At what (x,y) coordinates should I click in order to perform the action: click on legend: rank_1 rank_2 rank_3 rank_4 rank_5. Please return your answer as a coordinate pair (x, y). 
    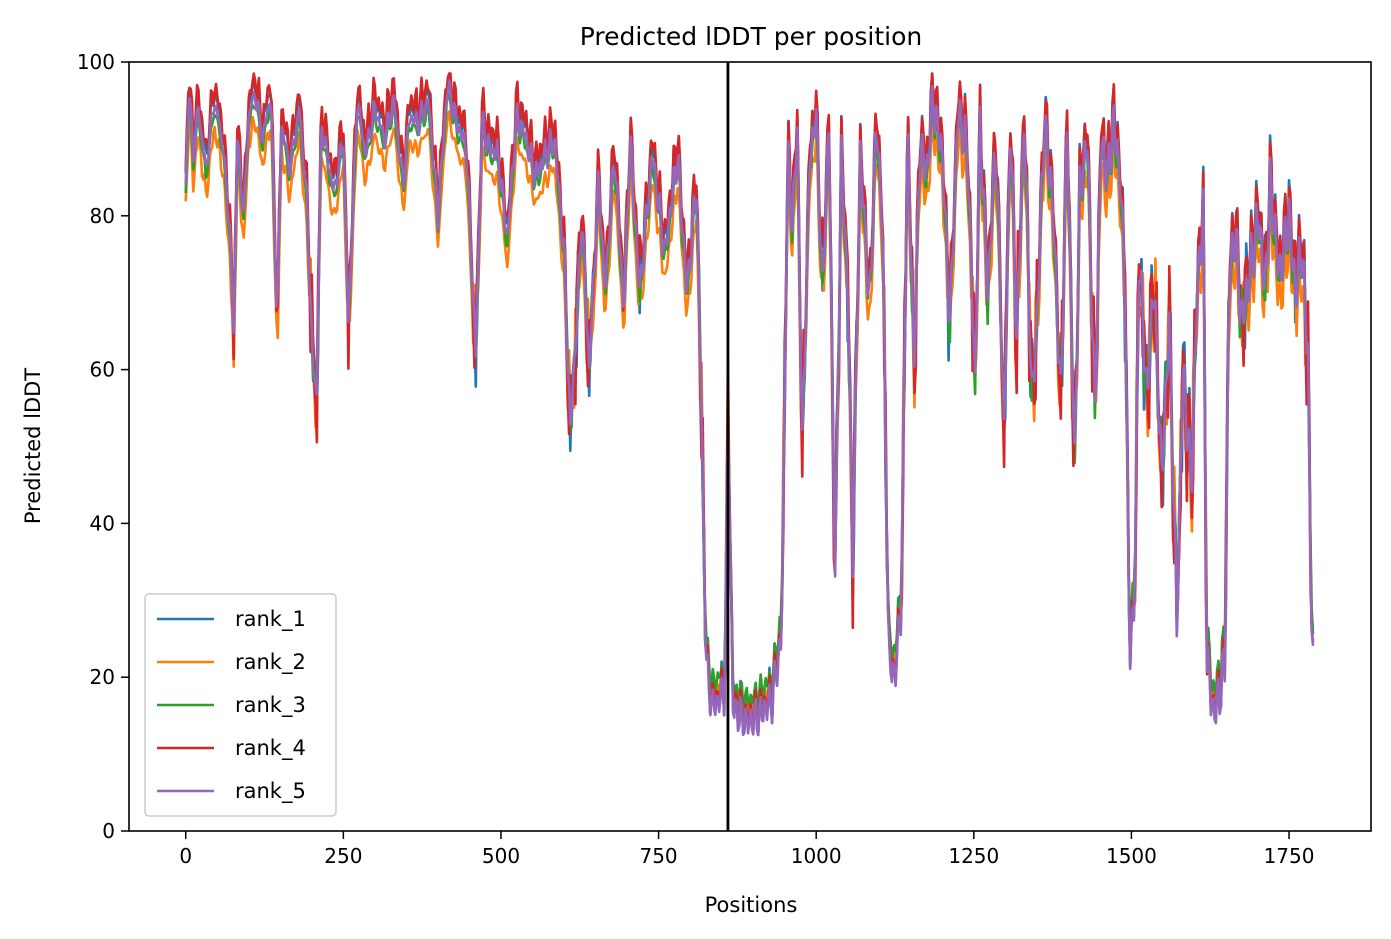
    Looking at the image, I should click on (240, 705).